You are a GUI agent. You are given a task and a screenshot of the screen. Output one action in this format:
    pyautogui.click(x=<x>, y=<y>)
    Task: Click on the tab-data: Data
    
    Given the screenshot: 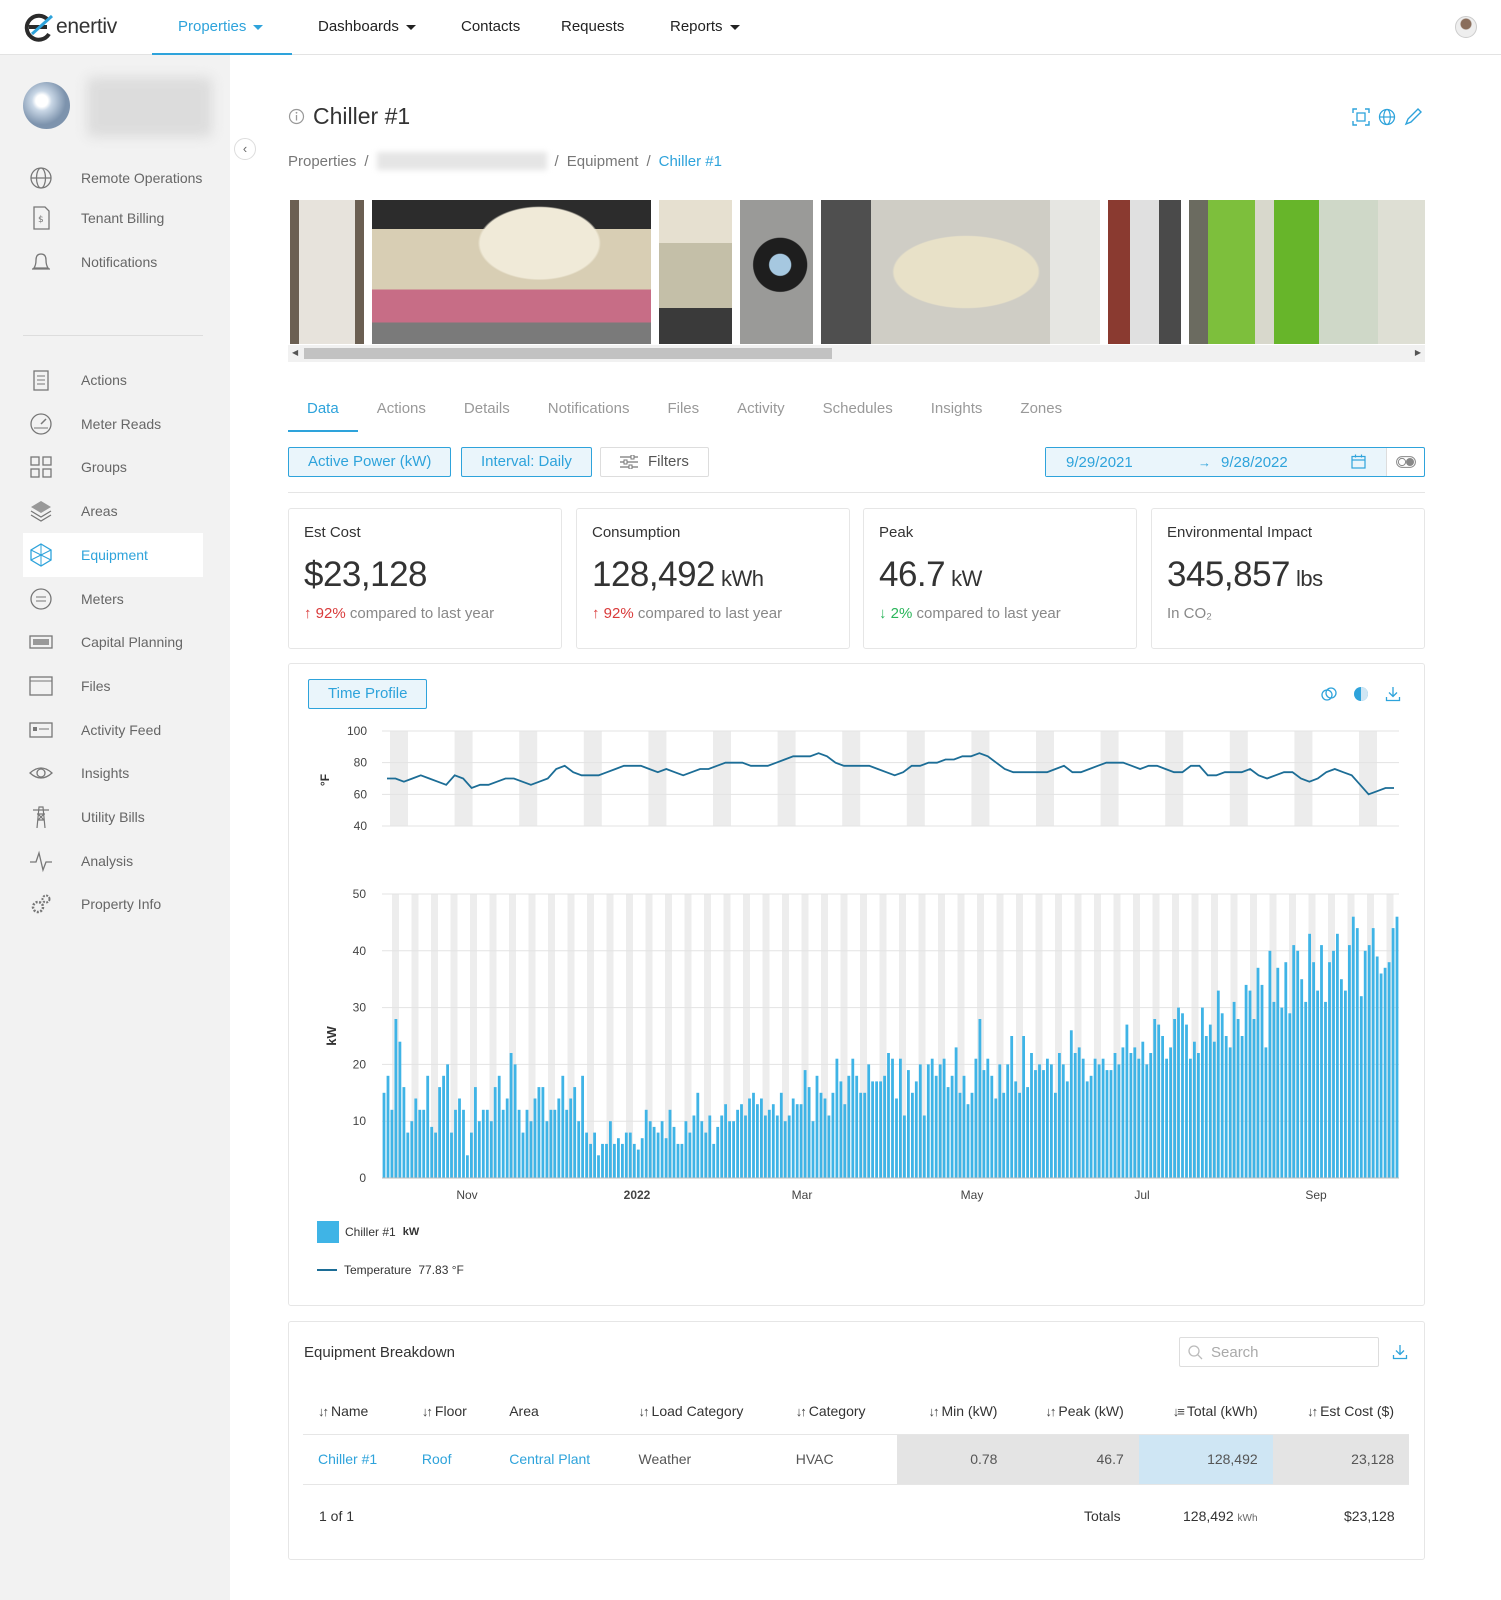 What is the action you would take?
    pyautogui.click(x=323, y=411)
    